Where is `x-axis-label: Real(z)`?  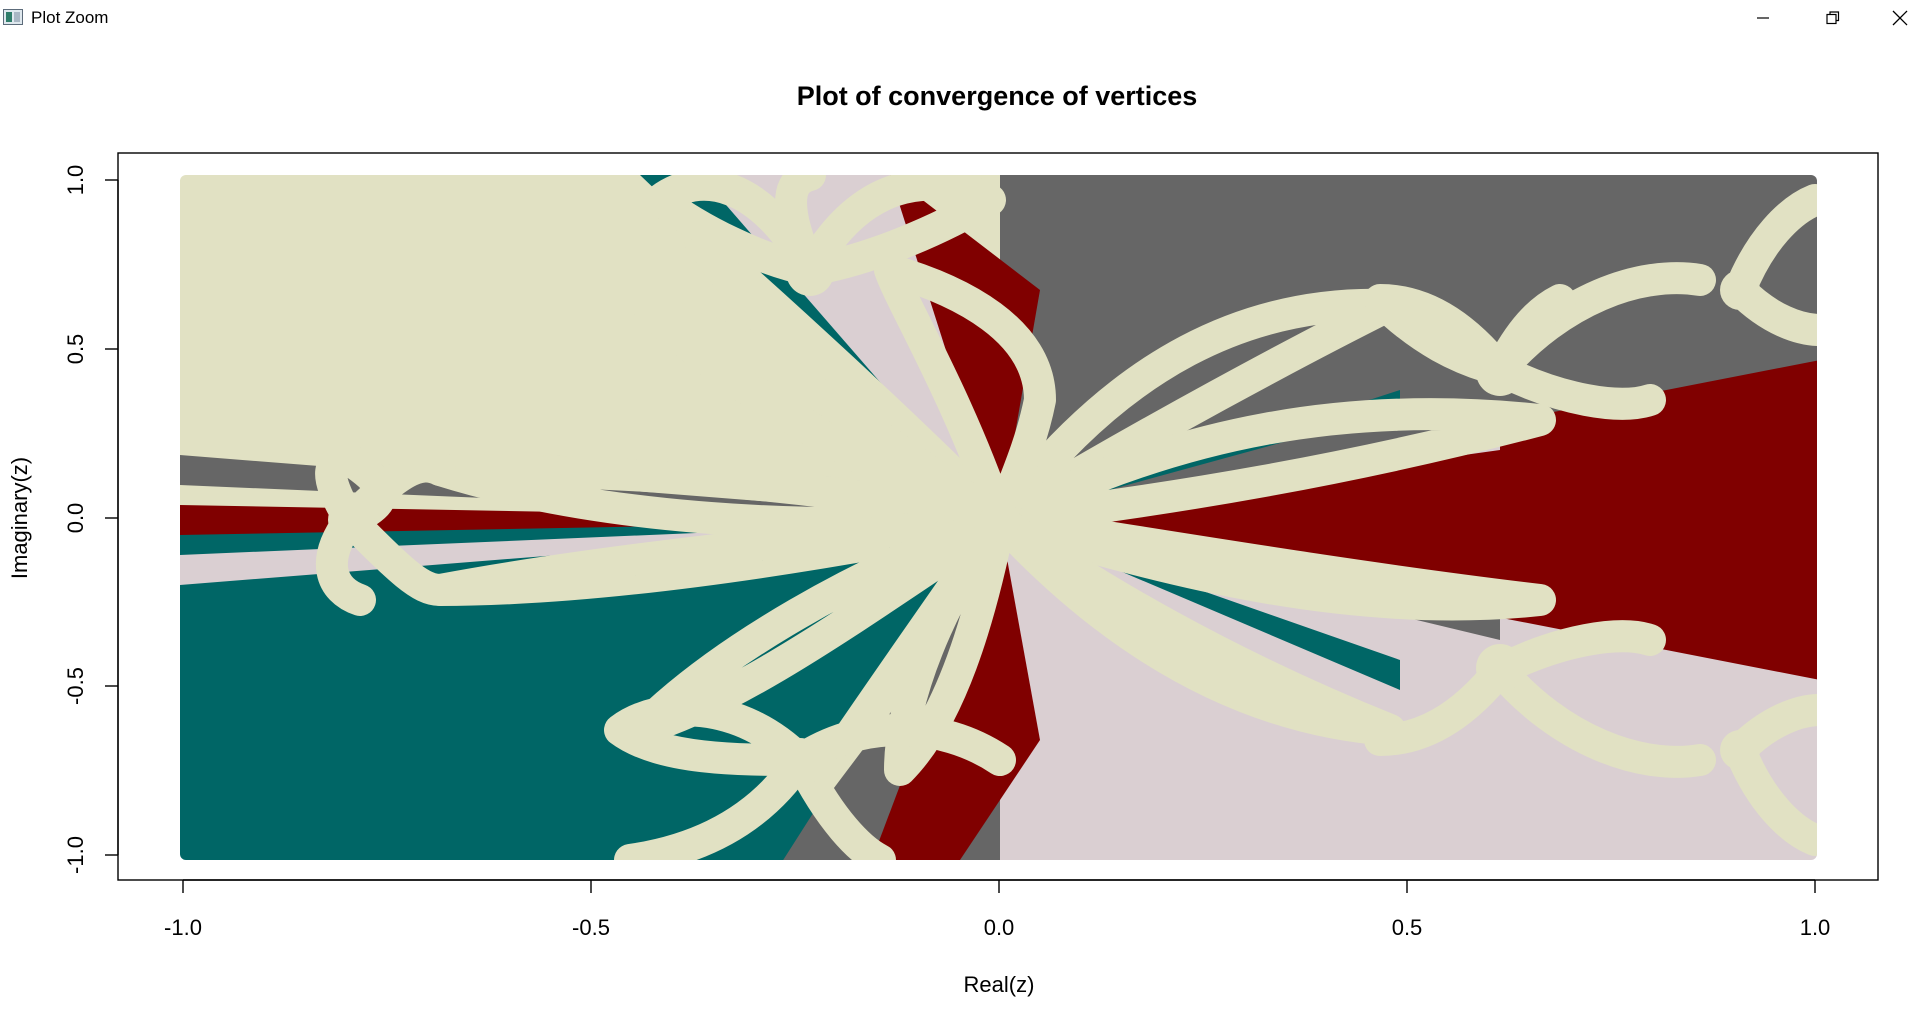 x-axis-label: Real(z) is located at coordinates (999, 984).